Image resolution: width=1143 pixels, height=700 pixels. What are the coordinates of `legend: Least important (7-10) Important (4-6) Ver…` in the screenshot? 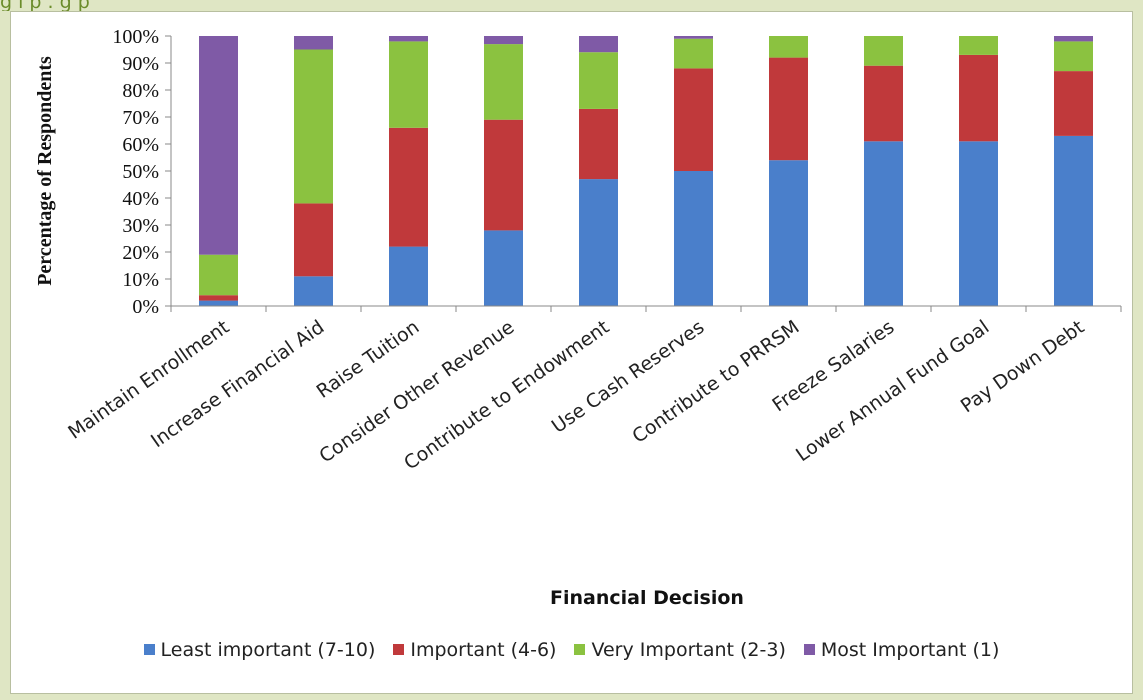 It's located at (571, 650).